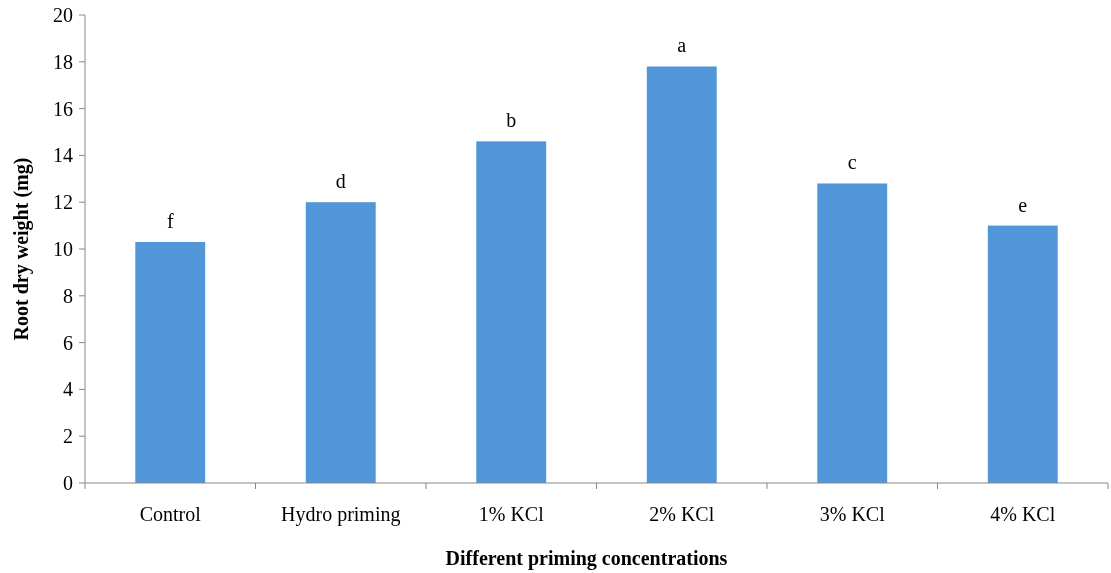 The height and width of the screenshot is (573, 1111). I want to click on x-tick-label: 2% KCl, so click(682, 514).